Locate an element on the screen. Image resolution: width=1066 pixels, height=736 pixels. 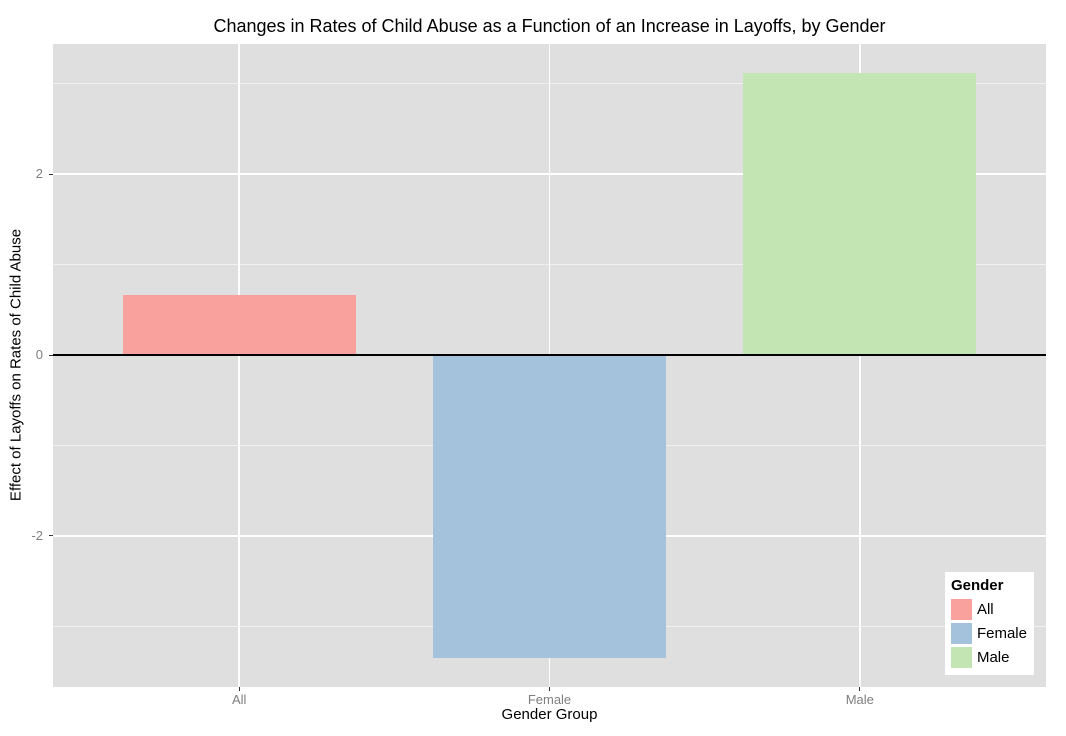
legend-row: Female is located at coordinates (988, 633).